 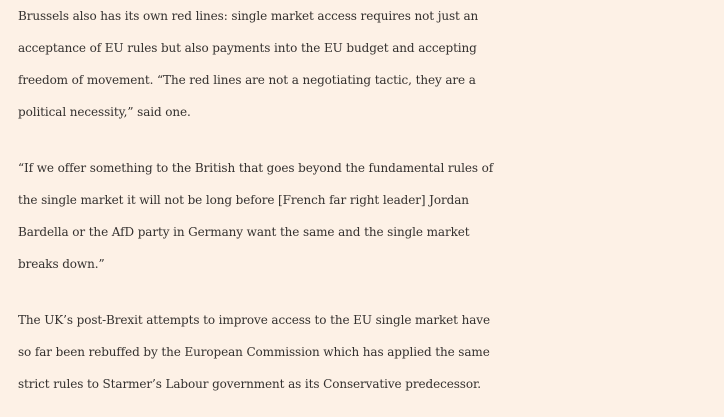 I want to click on paragraph-line: political necessity,” said one., so click(x=104, y=112).